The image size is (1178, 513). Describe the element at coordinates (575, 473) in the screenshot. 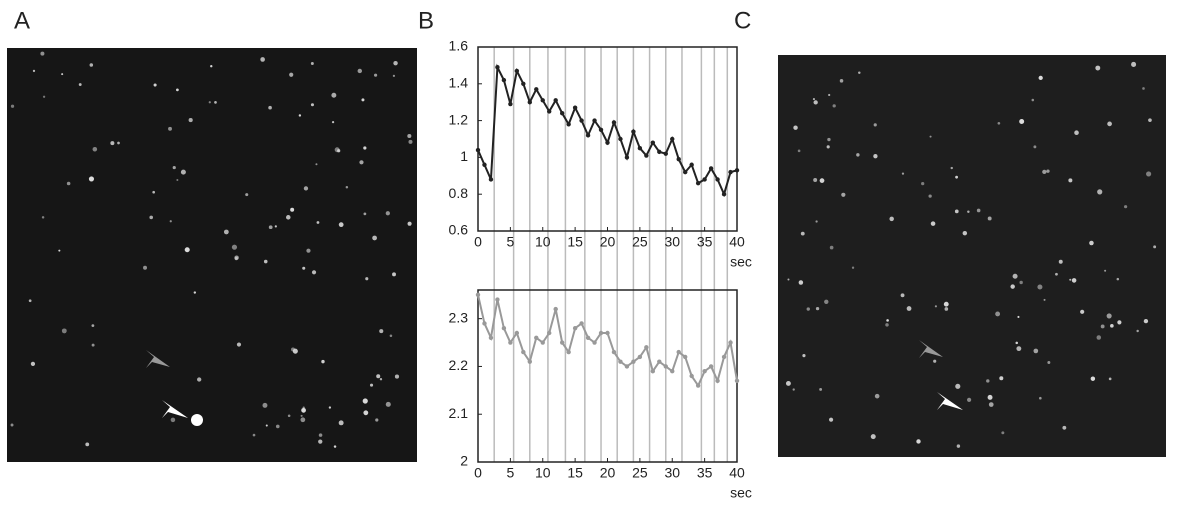

I see `x-tick-label: 15` at that location.